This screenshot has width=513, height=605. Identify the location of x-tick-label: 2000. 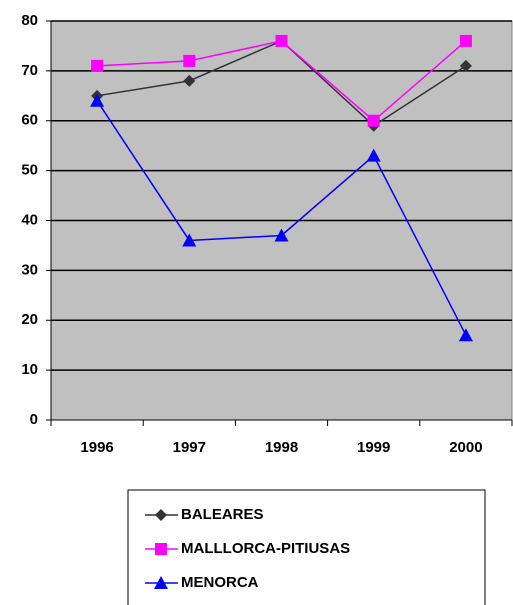
(465, 447).